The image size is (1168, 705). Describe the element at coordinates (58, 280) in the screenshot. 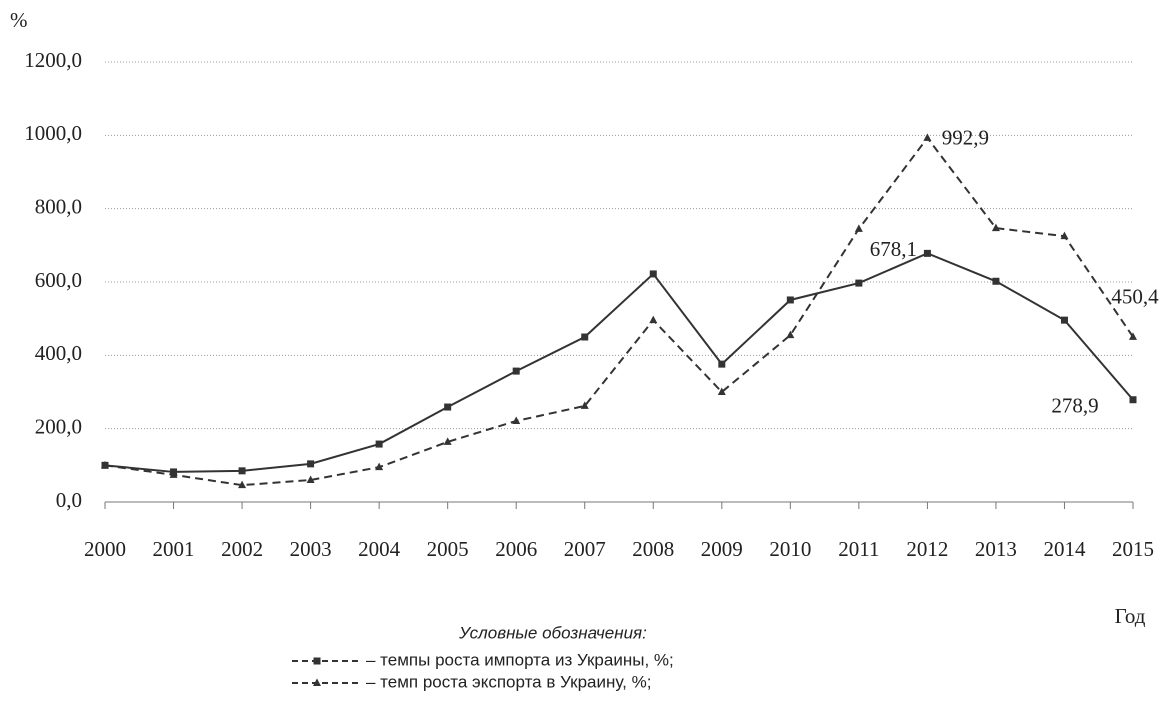

I see `y-tick-label: 600,0` at that location.